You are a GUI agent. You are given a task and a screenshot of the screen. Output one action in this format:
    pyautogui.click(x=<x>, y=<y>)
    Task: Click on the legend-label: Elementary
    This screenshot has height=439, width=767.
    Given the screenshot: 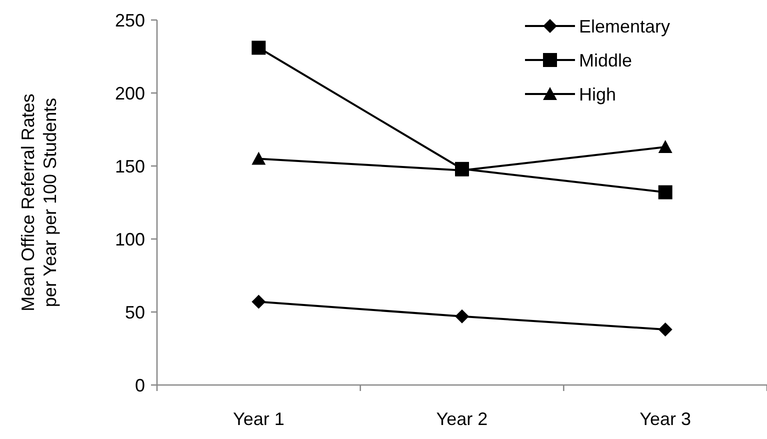 What is the action you would take?
    pyautogui.click(x=624, y=26)
    